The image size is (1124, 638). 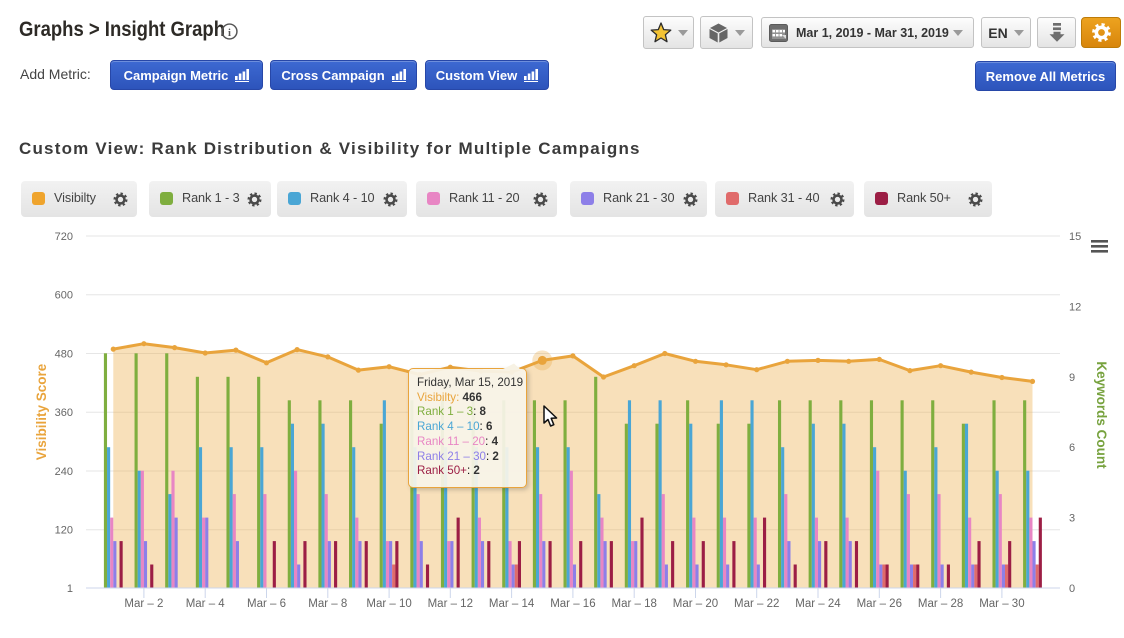 I want to click on svg-text: Mar – 28, so click(x=940, y=604).